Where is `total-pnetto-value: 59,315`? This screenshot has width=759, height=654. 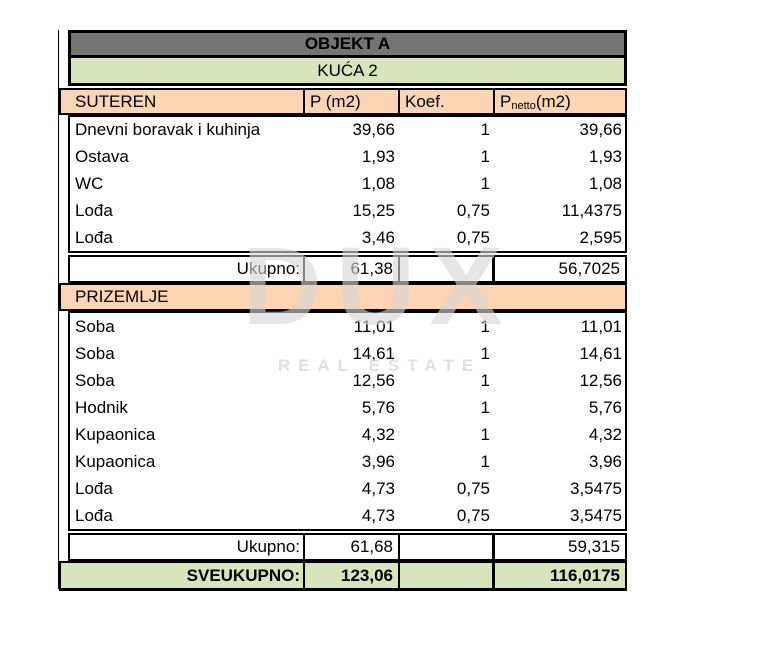 total-pnetto-value: 59,315 is located at coordinates (561, 547).